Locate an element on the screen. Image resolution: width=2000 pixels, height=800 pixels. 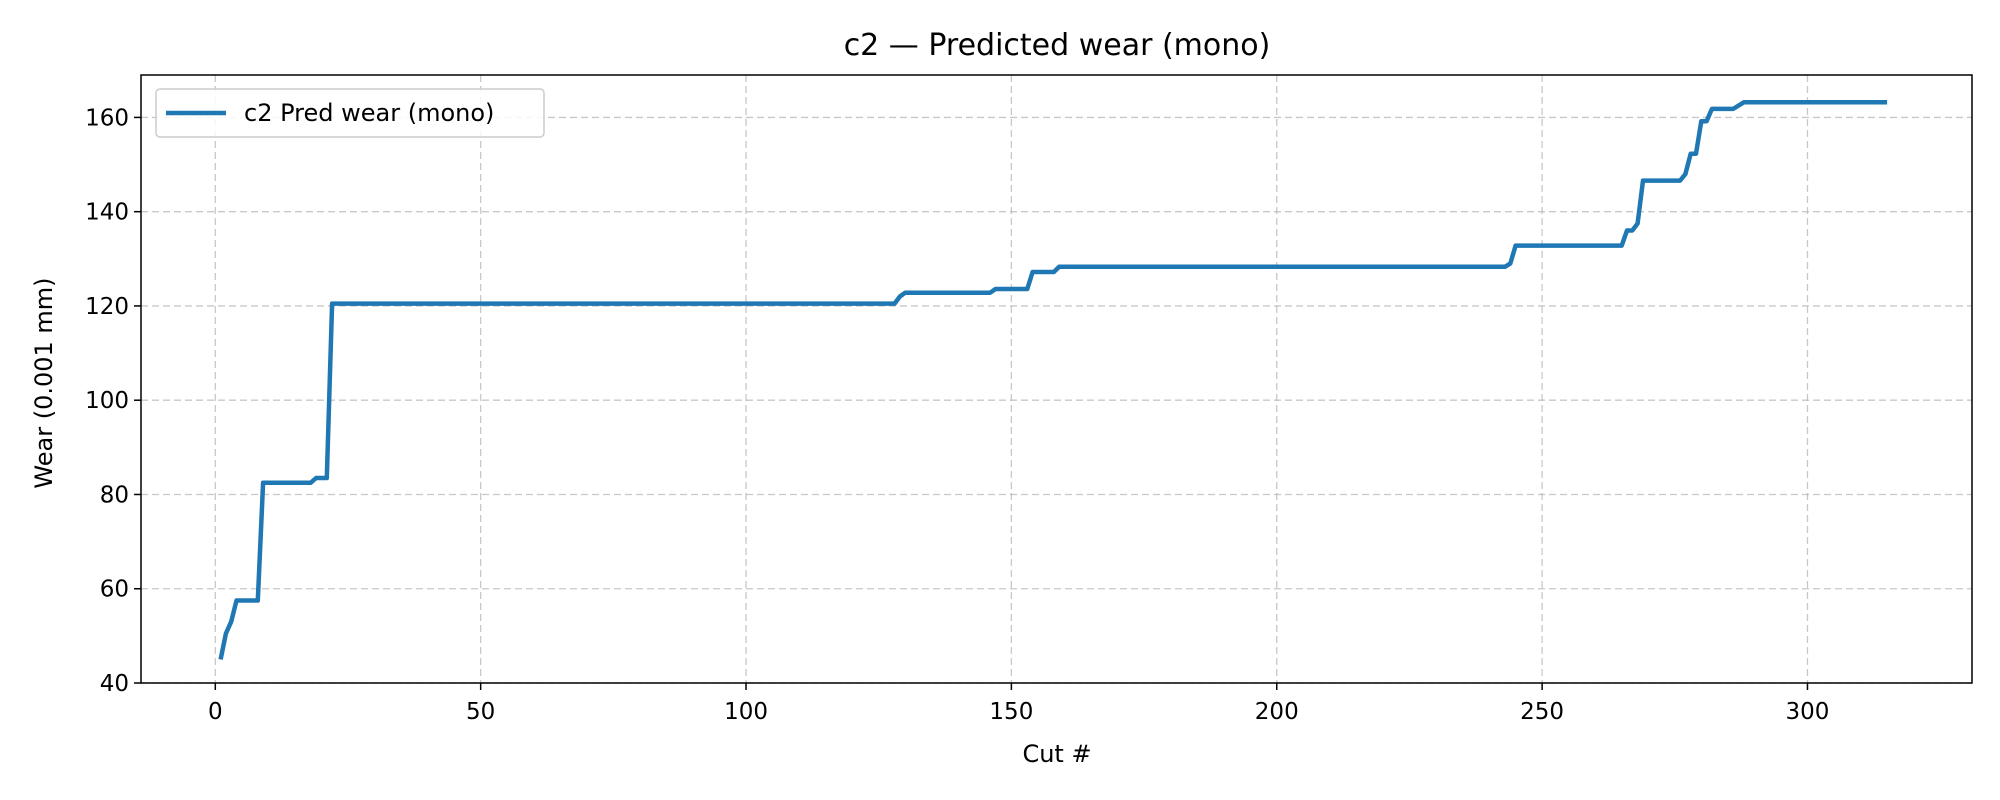
y-axis-label: Wear (0.001 mm) is located at coordinates (44, 382).